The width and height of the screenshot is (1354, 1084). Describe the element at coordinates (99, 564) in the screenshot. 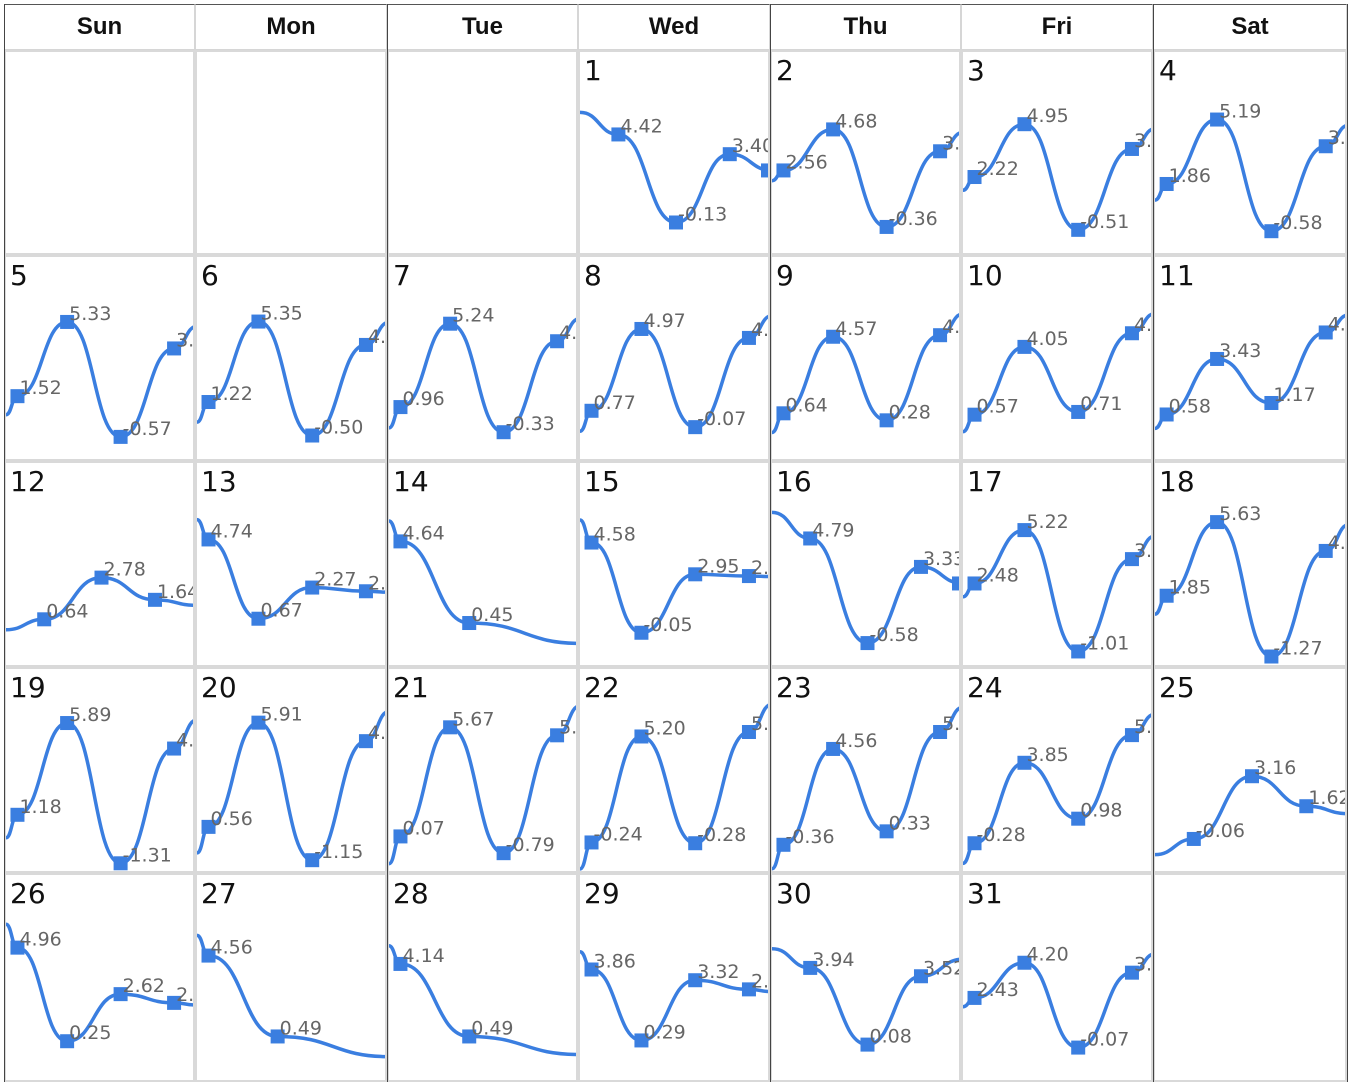

I see `day-cell-12: 12 0.64 2.78 1.64` at that location.